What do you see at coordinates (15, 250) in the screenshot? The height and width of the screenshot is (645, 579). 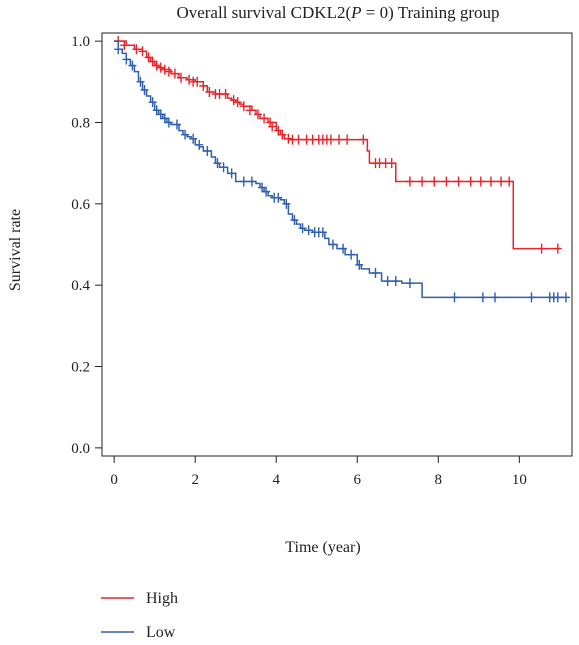 I see `y-axis-label: Survival rate` at bounding box center [15, 250].